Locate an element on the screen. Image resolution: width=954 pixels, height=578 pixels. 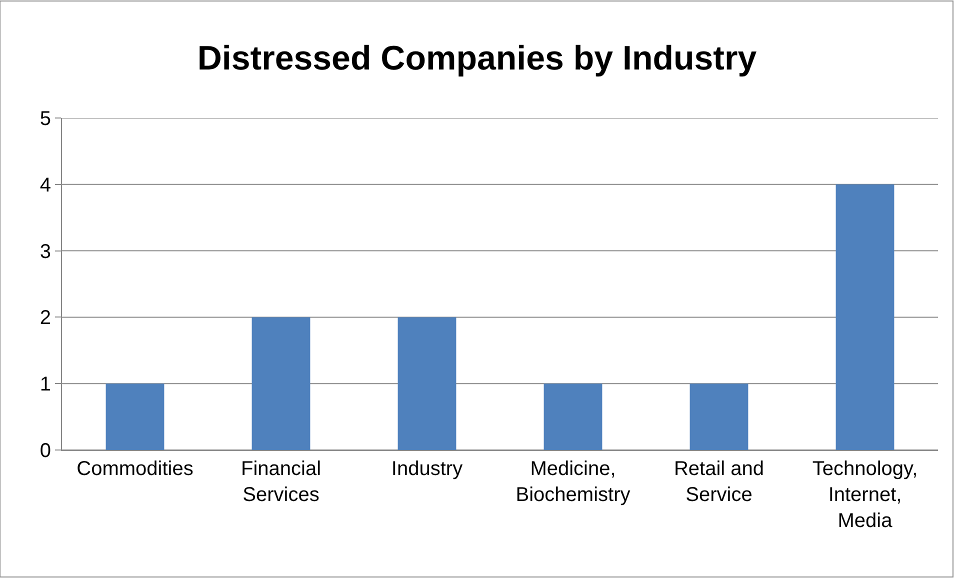
y-tick-label: 5 is located at coordinates (45, 119).